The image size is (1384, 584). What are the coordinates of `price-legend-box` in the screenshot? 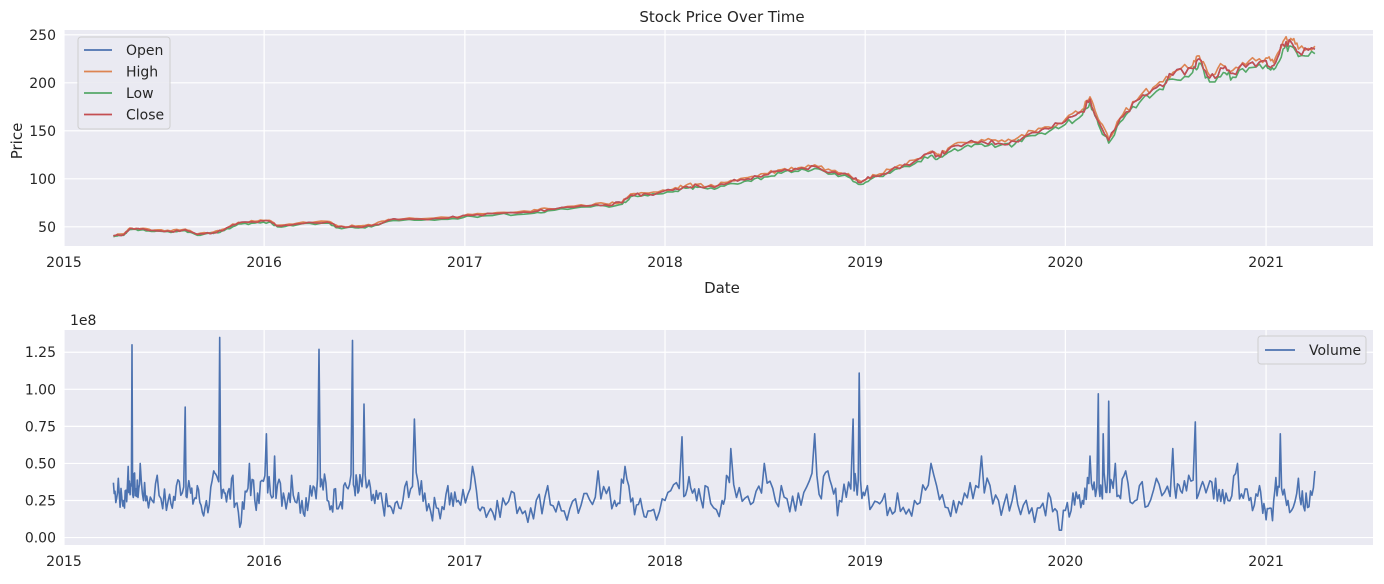 It's located at (124, 83).